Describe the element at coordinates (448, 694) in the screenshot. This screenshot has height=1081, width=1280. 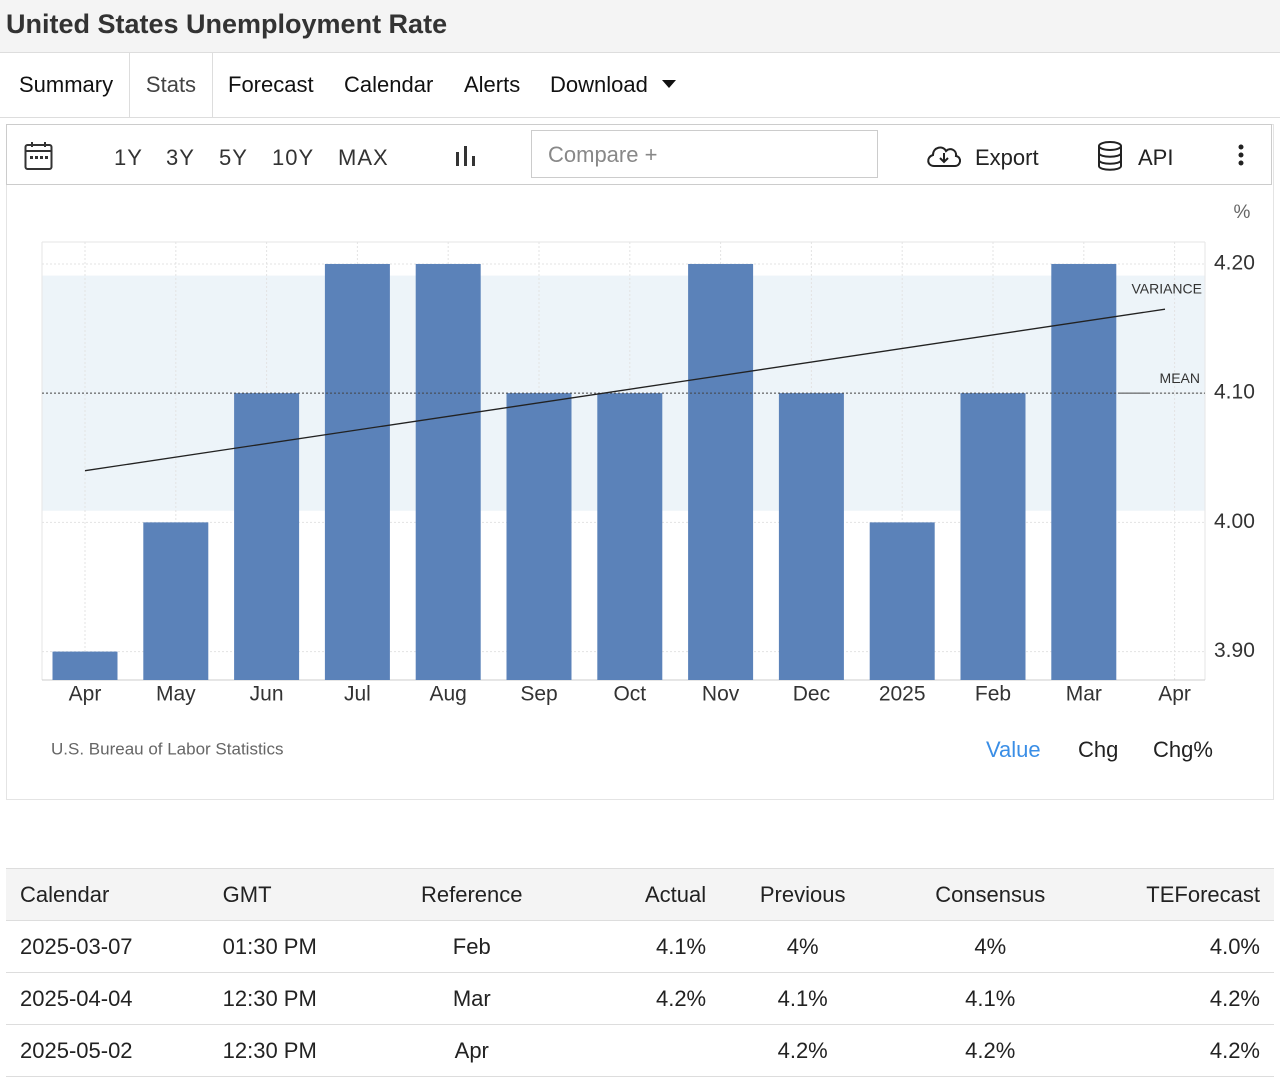
I see `x-tick-label: Aug` at that location.